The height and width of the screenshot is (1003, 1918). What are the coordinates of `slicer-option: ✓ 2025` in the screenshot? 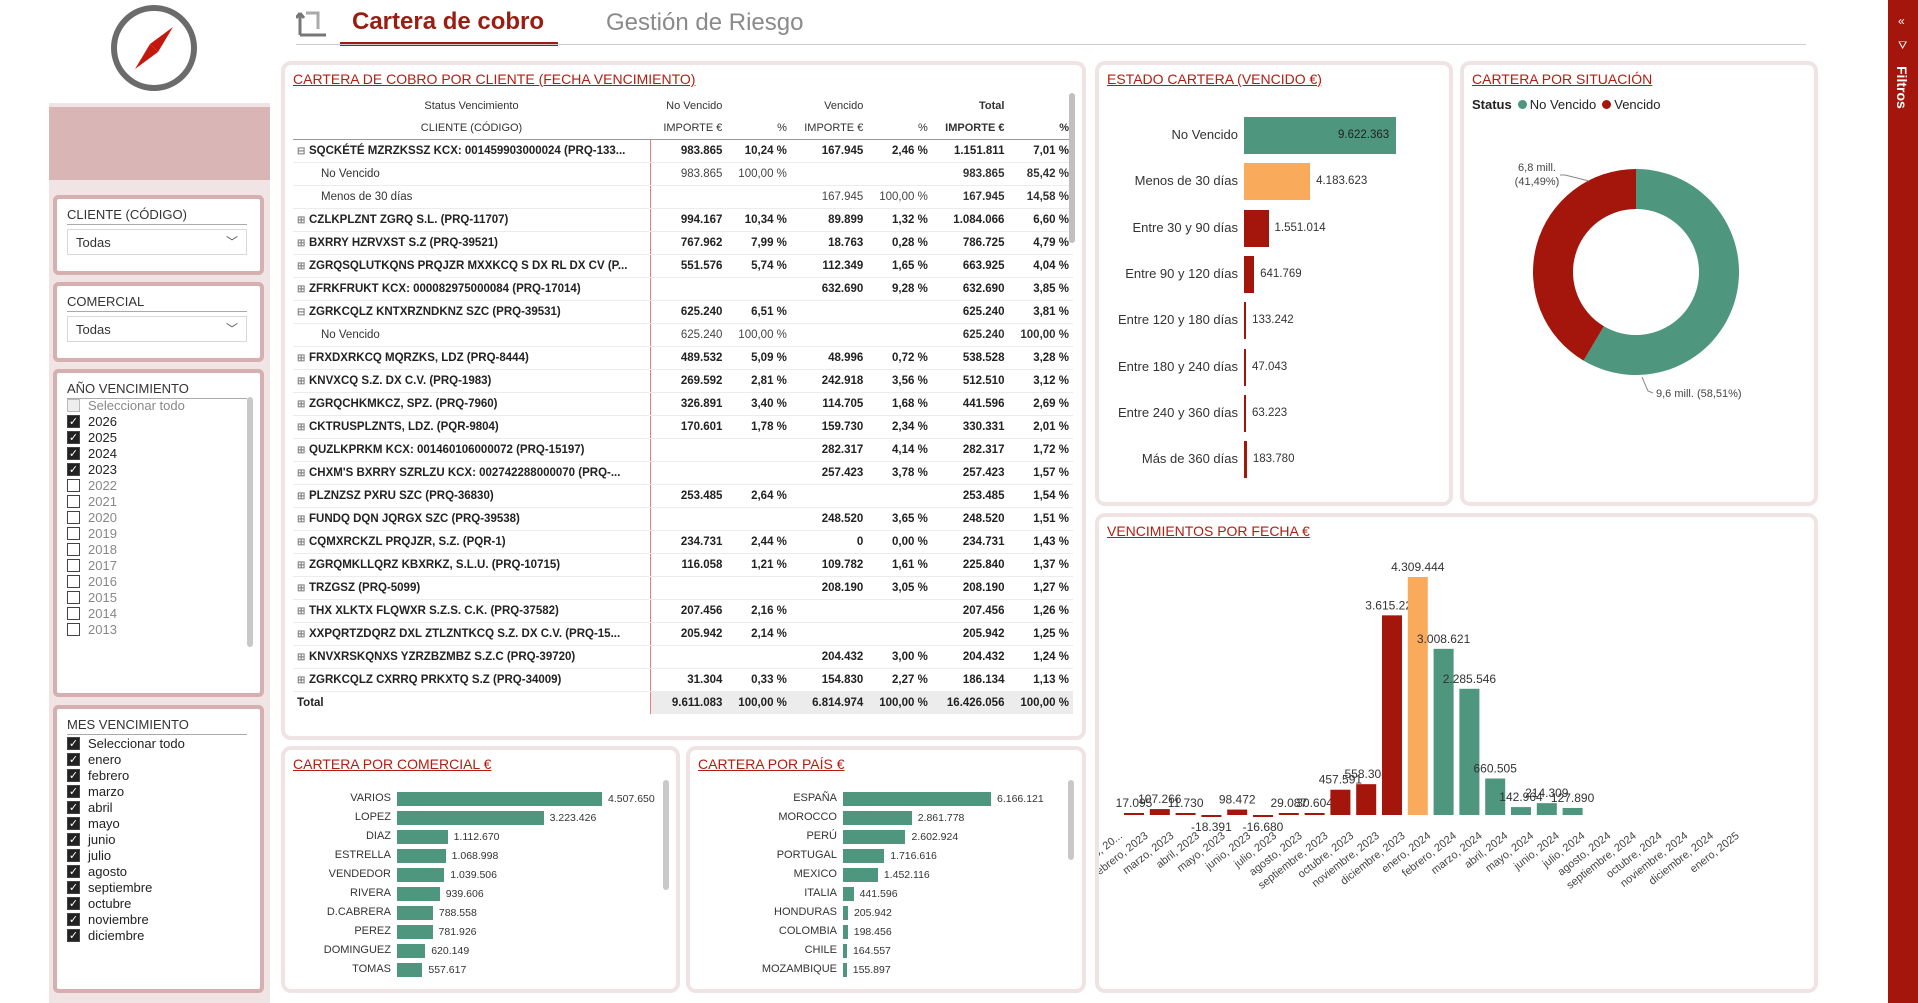 It's located at (92, 437).